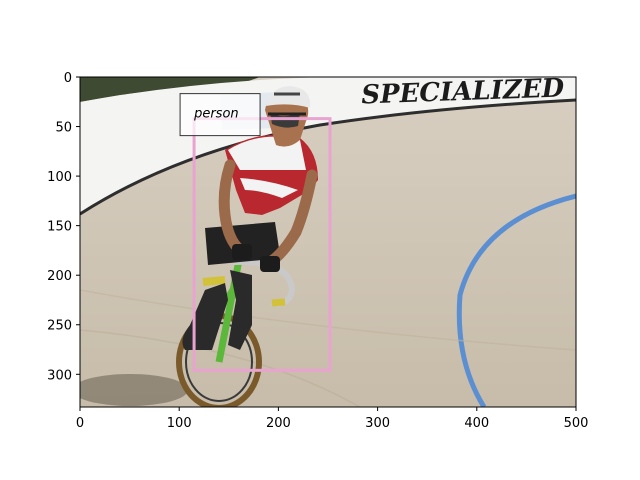 The height and width of the screenshot is (480, 640). What do you see at coordinates (332, 419) in the screenshot?
I see `x-axis: 0 100 200 300 400 500` at bounding box center [332, 419].